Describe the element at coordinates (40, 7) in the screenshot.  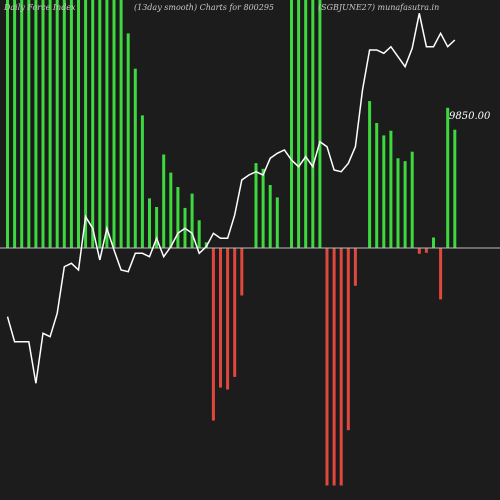
I see `chart-header-left: Daily Force Index` at that location.